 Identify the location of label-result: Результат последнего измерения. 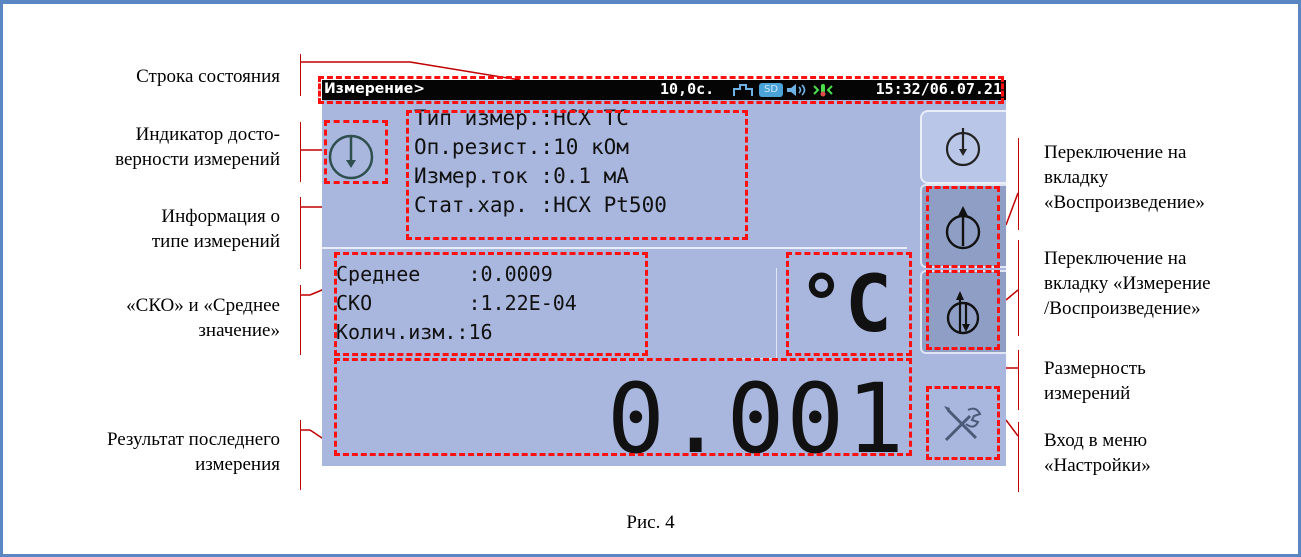
(193, 452).